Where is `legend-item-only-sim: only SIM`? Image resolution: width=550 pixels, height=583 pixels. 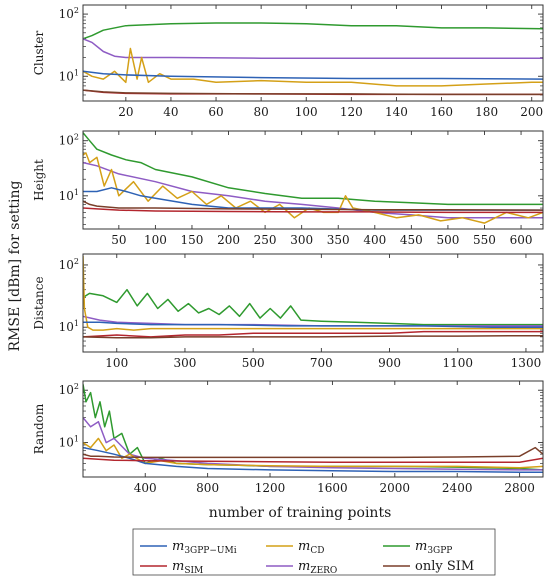 legend-item-only-sim: only SIM is located at coordinates (428, 566).